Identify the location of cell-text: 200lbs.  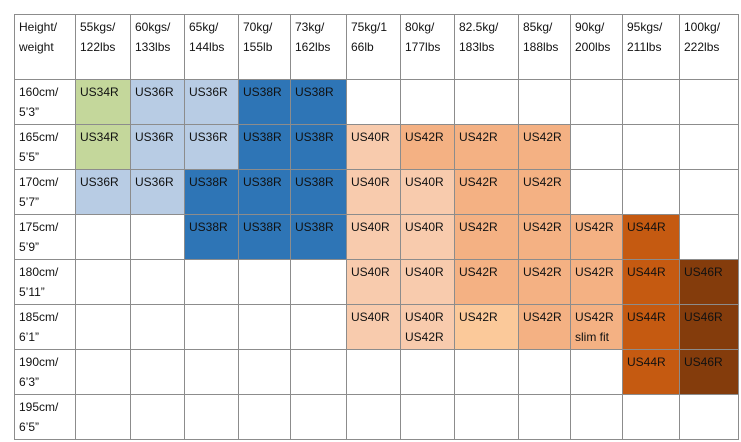
(593, 47).